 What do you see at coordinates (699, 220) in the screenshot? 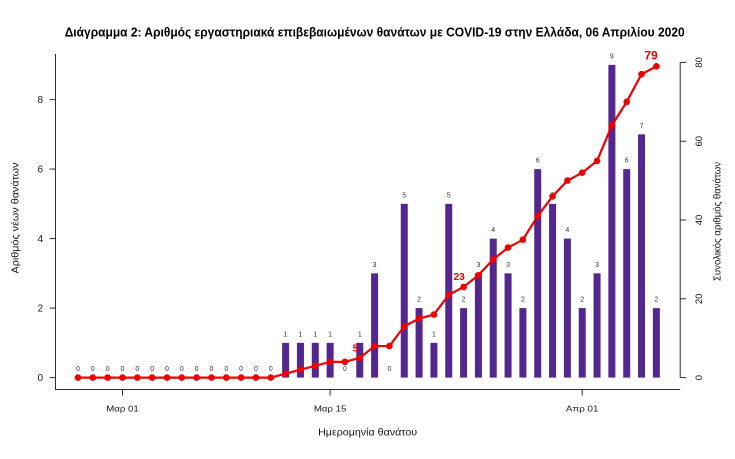
I see `svg-text: 40` at bounding box center [699, 220].